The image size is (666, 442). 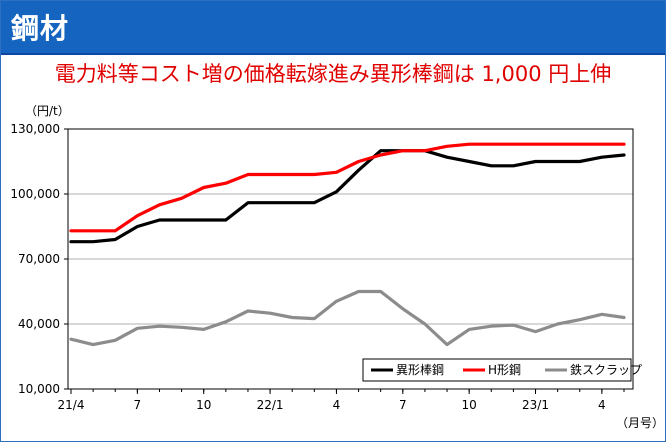 I want to click on legend-label: H形鋼, so click(x=504, y=370).